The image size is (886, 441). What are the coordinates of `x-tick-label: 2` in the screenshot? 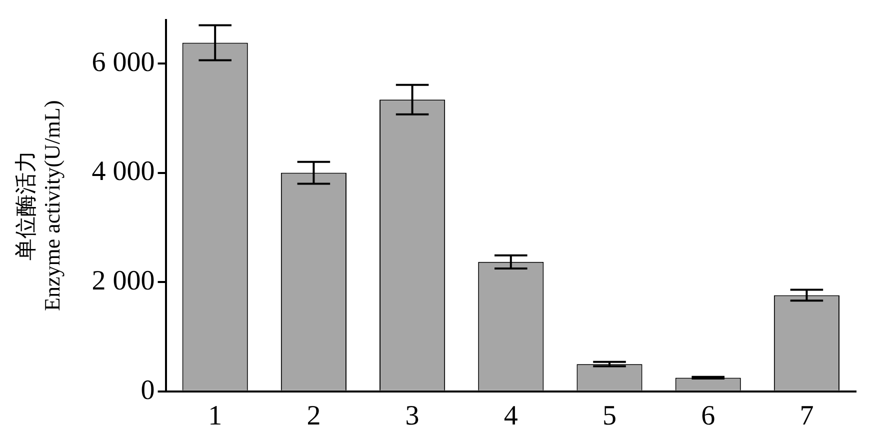 It's located at (313, 416).